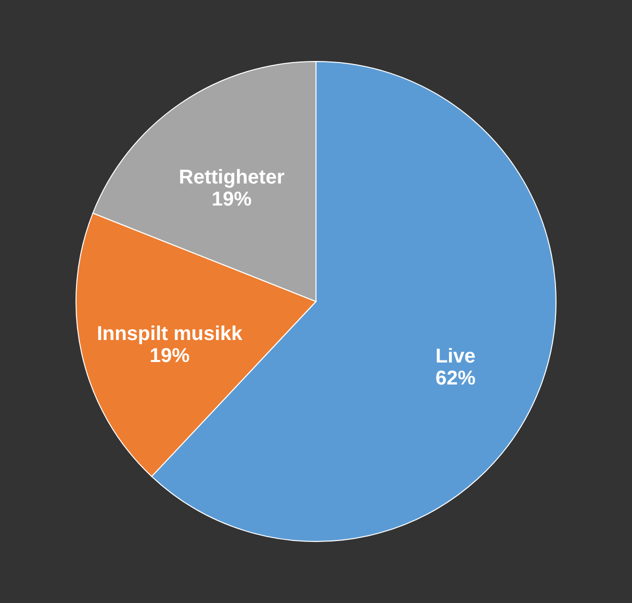 The width and height of the screenshot is (632, 603). Describe the element at coordinates (231, 177) in the screenshot. I see `slice-label: Rettigheter` at that location.